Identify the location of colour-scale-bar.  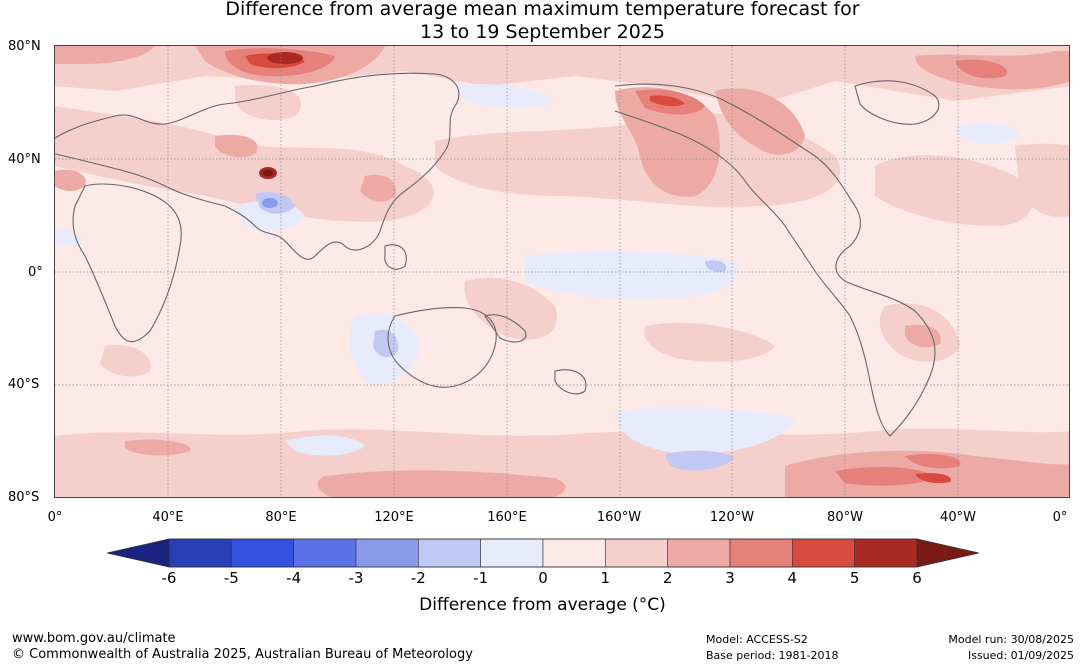
(543, 553).